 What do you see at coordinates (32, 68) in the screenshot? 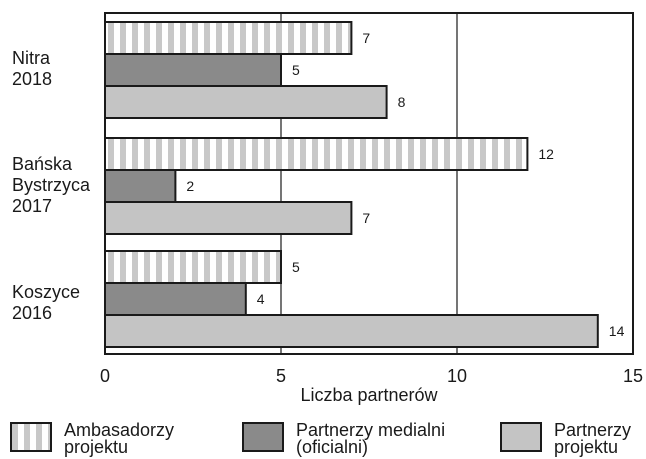
I see `category-label-nitra: Nitra 2018` at bounding box center [32, 68].